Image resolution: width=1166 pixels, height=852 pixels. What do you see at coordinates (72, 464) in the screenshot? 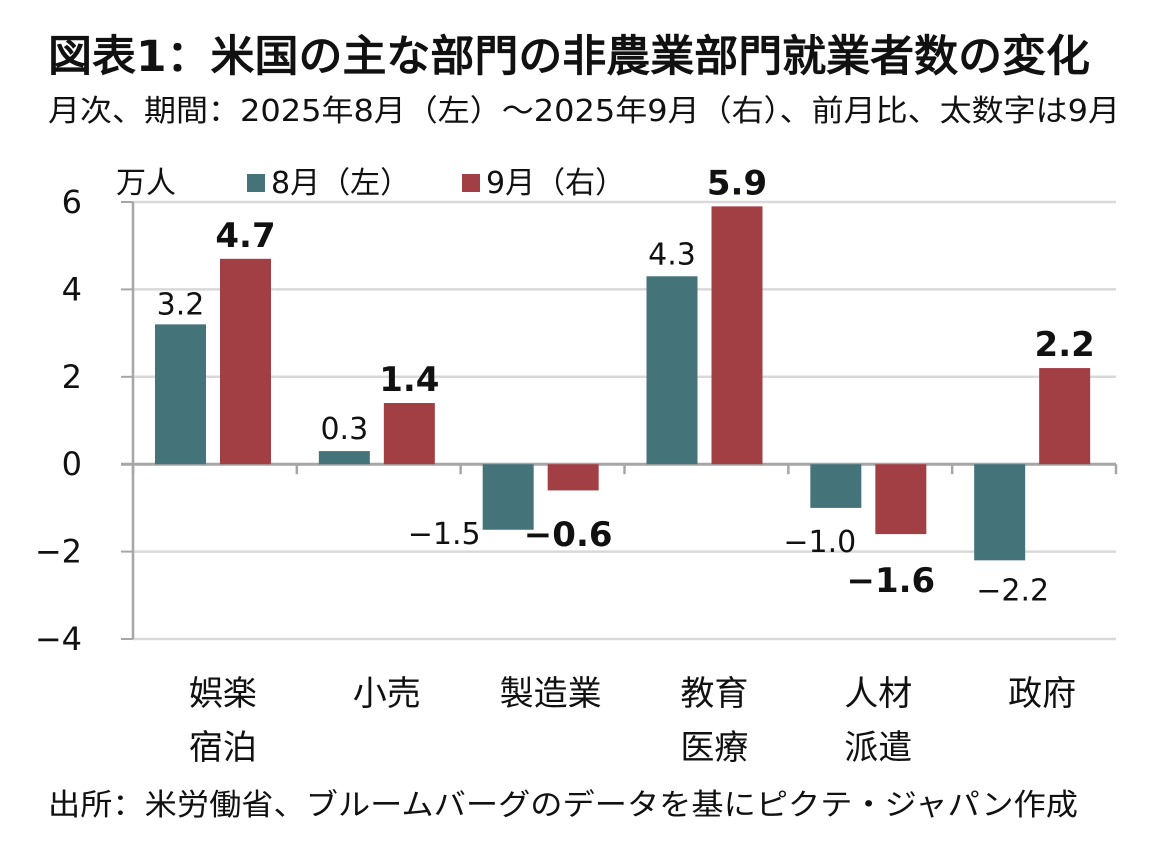
I see `y-tick-label: 0` at bounding box center [72, 464].